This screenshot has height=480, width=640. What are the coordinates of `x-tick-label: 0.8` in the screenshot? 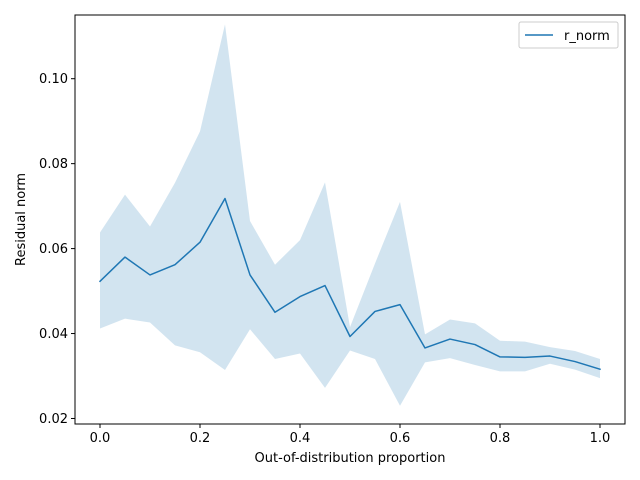 It's located at (500, 438).